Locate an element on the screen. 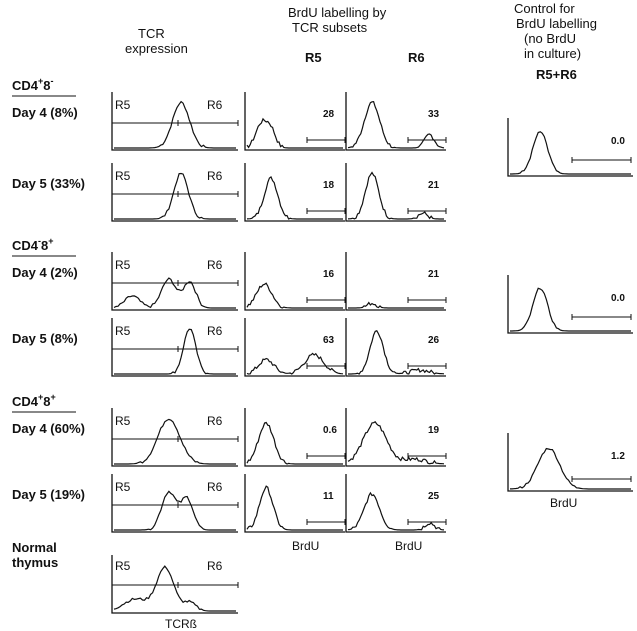  brdu-r6-percent-1: 33 is located at coordinates (434, 114).